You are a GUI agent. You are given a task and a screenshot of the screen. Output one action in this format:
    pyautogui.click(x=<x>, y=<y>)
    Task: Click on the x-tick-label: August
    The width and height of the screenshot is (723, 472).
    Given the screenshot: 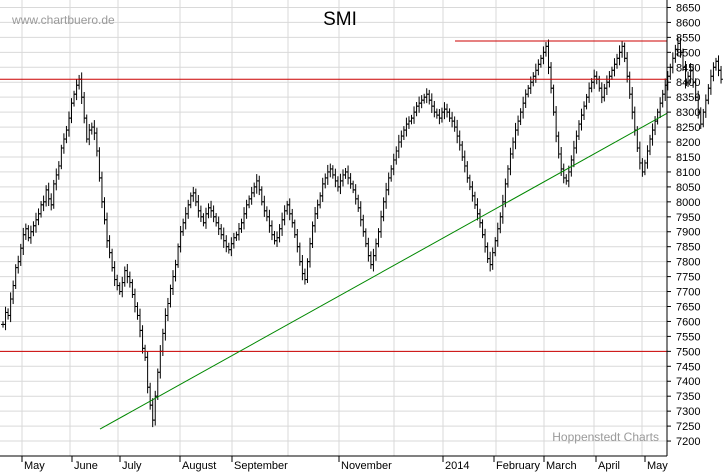 What is the action you would take?
    pyautogui.click(x=199, y=466)
    